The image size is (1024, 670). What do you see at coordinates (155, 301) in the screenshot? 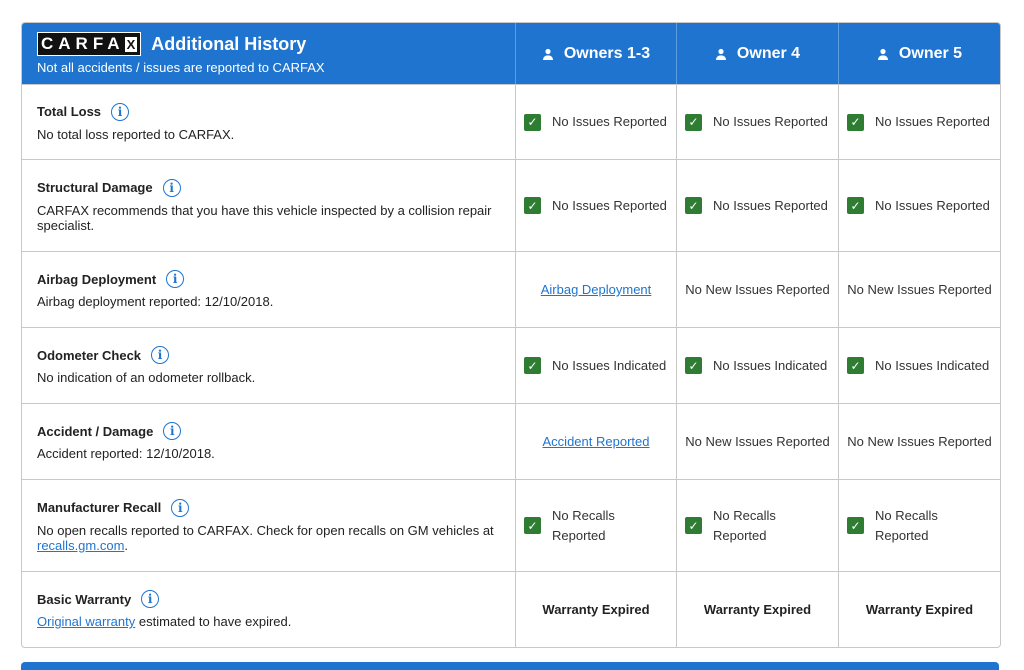
I see `row-desc-text: Airbag deployment reported: 12/10/2018.` at bounding box center [155, 301].